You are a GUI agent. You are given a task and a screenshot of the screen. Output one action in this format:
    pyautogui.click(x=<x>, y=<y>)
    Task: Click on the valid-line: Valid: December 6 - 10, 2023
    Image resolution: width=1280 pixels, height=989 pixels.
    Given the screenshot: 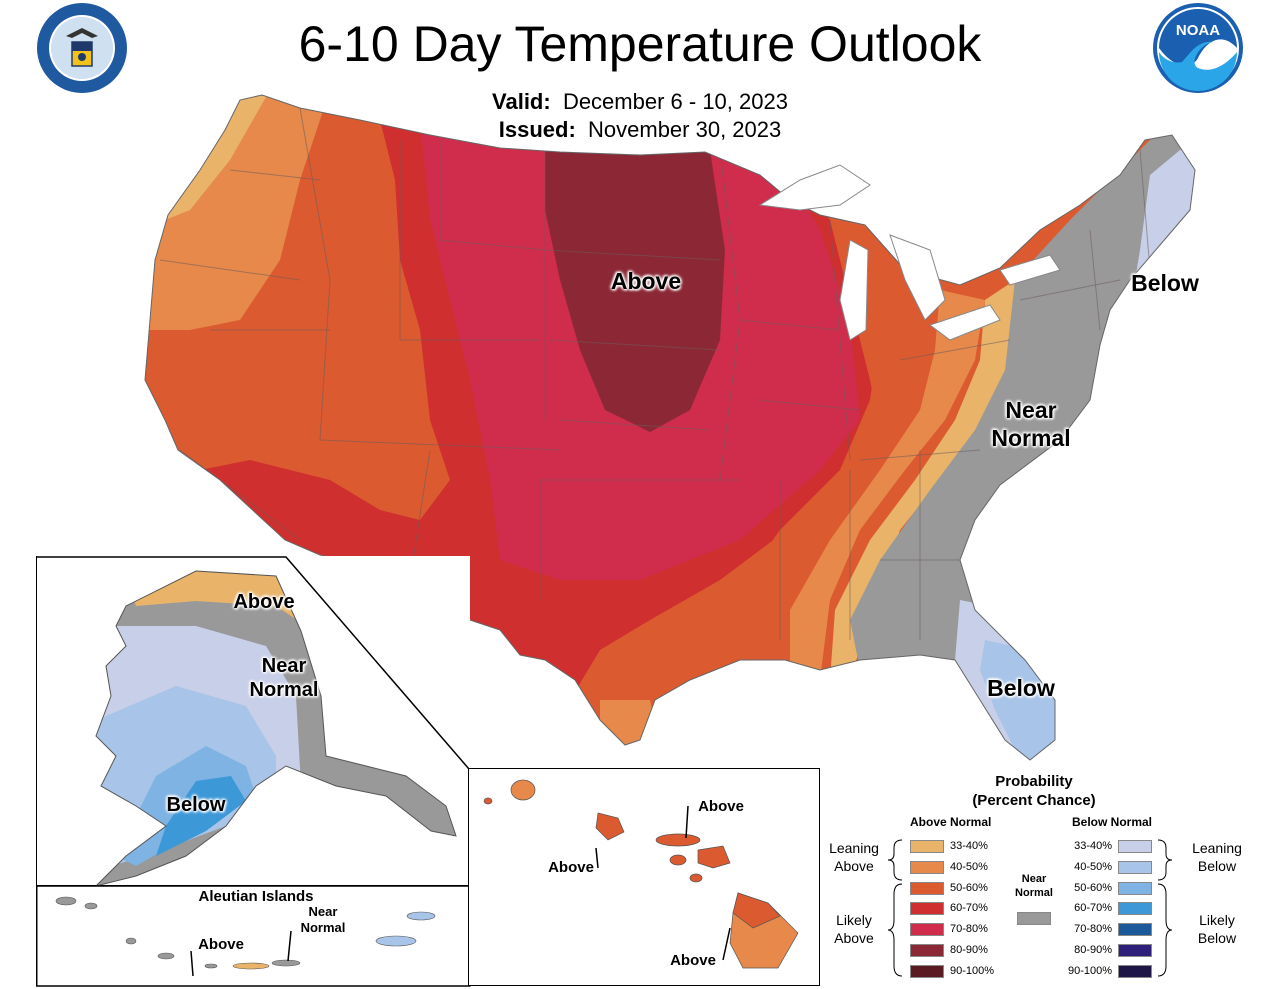 What is the action you would take?
    pyautogui.click(x=640, y=102)
    